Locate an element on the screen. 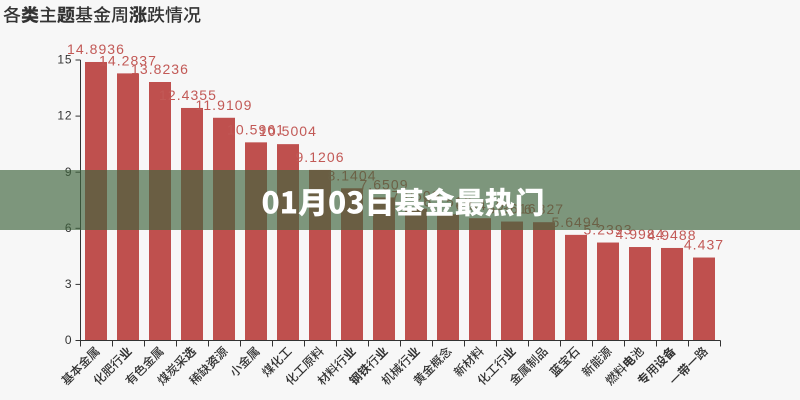 This screenshot has height=400, width=800. svg-text: 4.437 is located at coordinates (704, 245).